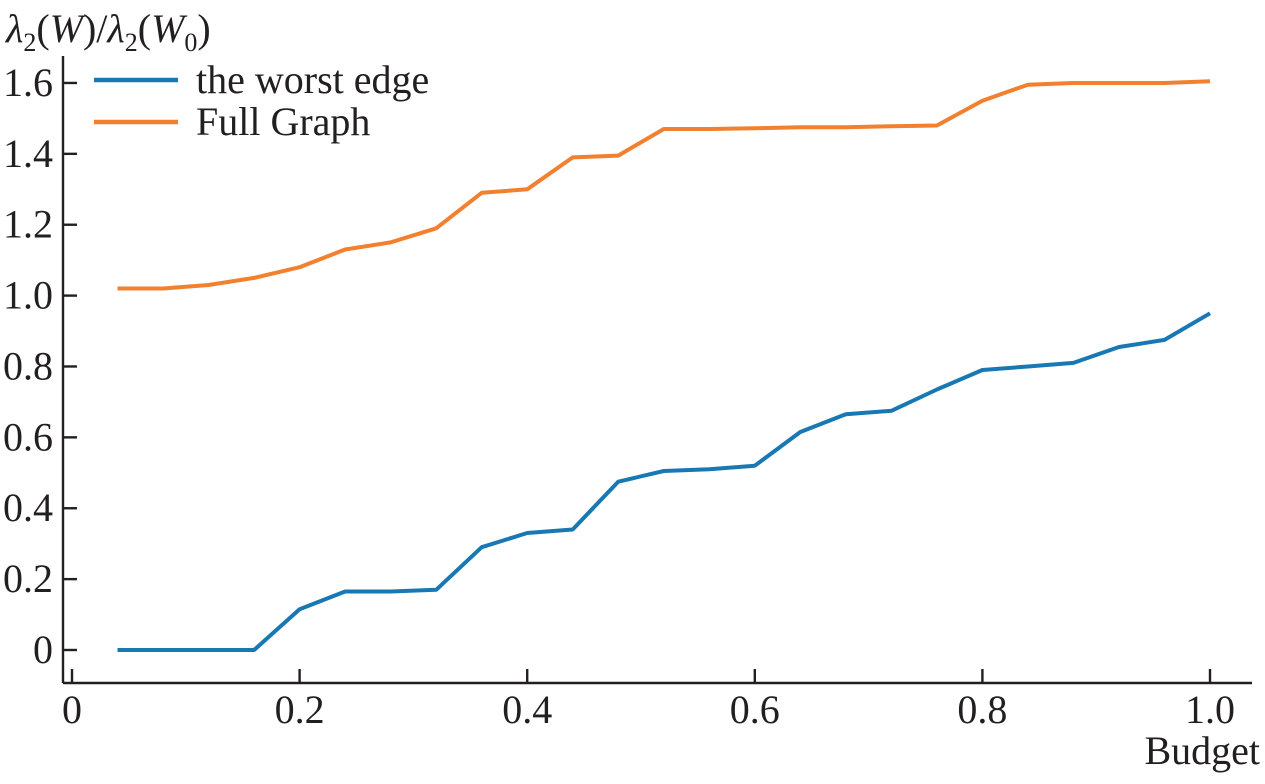 The width and height of the screenshot is (1265, 784). What do you see at coordinates (28, 82) in the screenshot?
I see `y-tick-label: 1.6` at bounding box center [28, 82].